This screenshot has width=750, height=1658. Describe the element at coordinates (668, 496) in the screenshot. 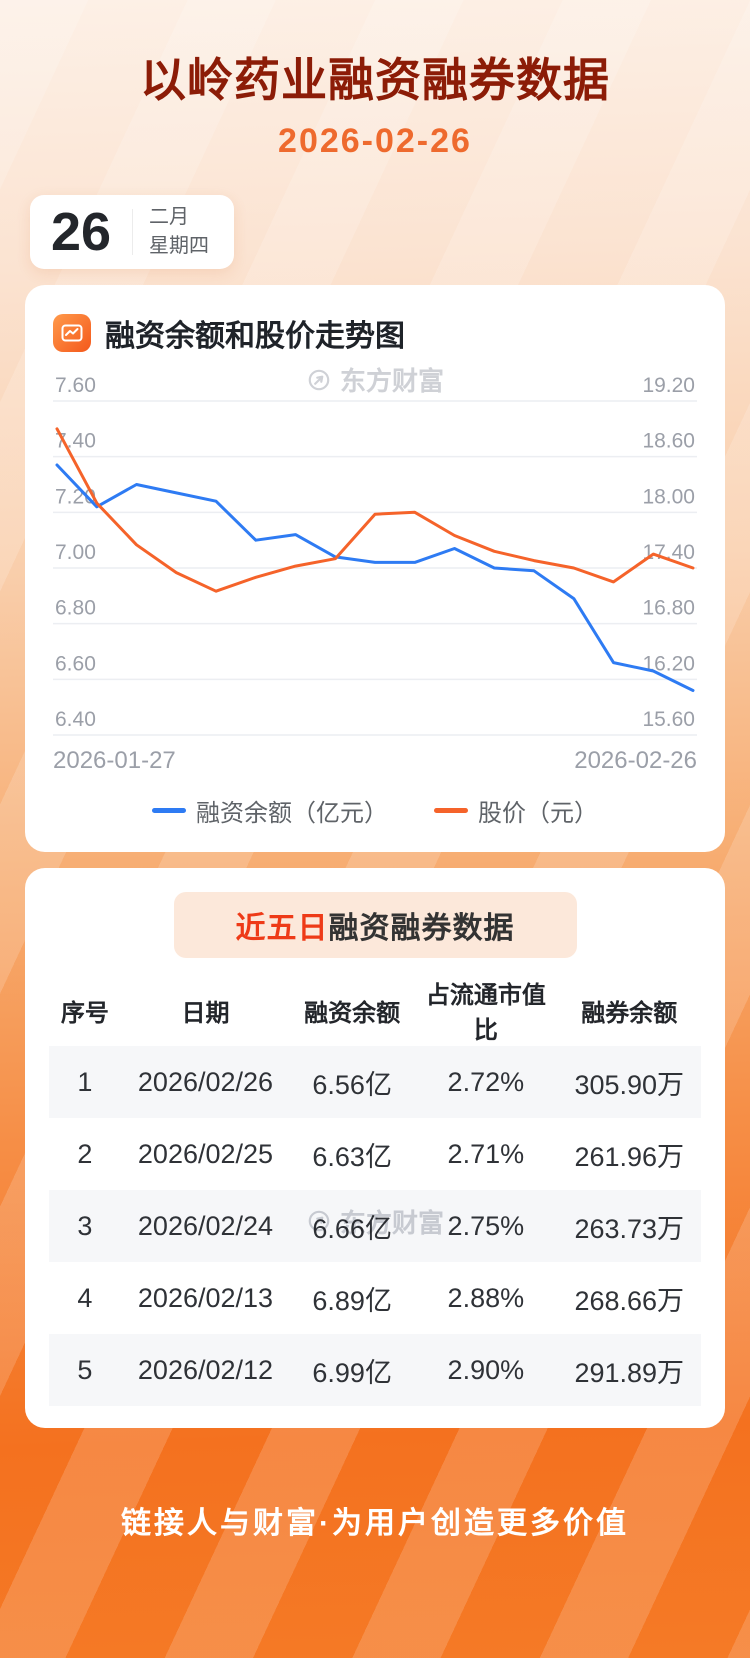

I see `right-axis-tick: 18.00` at that location.